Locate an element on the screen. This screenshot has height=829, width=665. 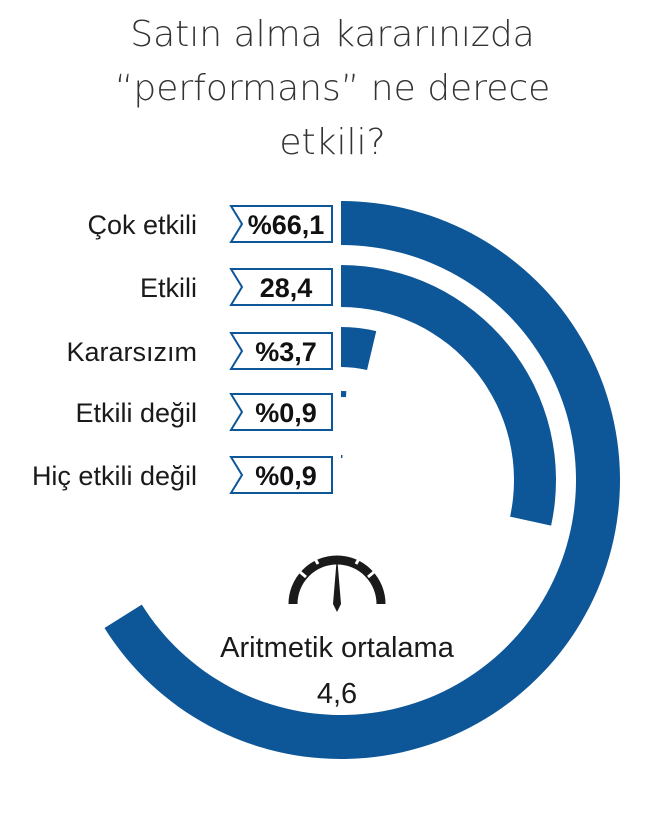
row-hic-etkili-degil: Hiç etkili değil %0,9 is located at coordinates (182, 475).